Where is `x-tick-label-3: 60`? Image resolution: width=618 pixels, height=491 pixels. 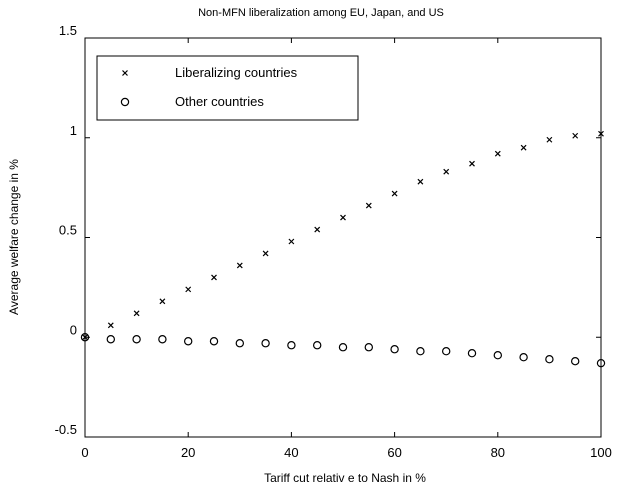
x-tick-label-3: 60 is located at coordinates (394, 452).